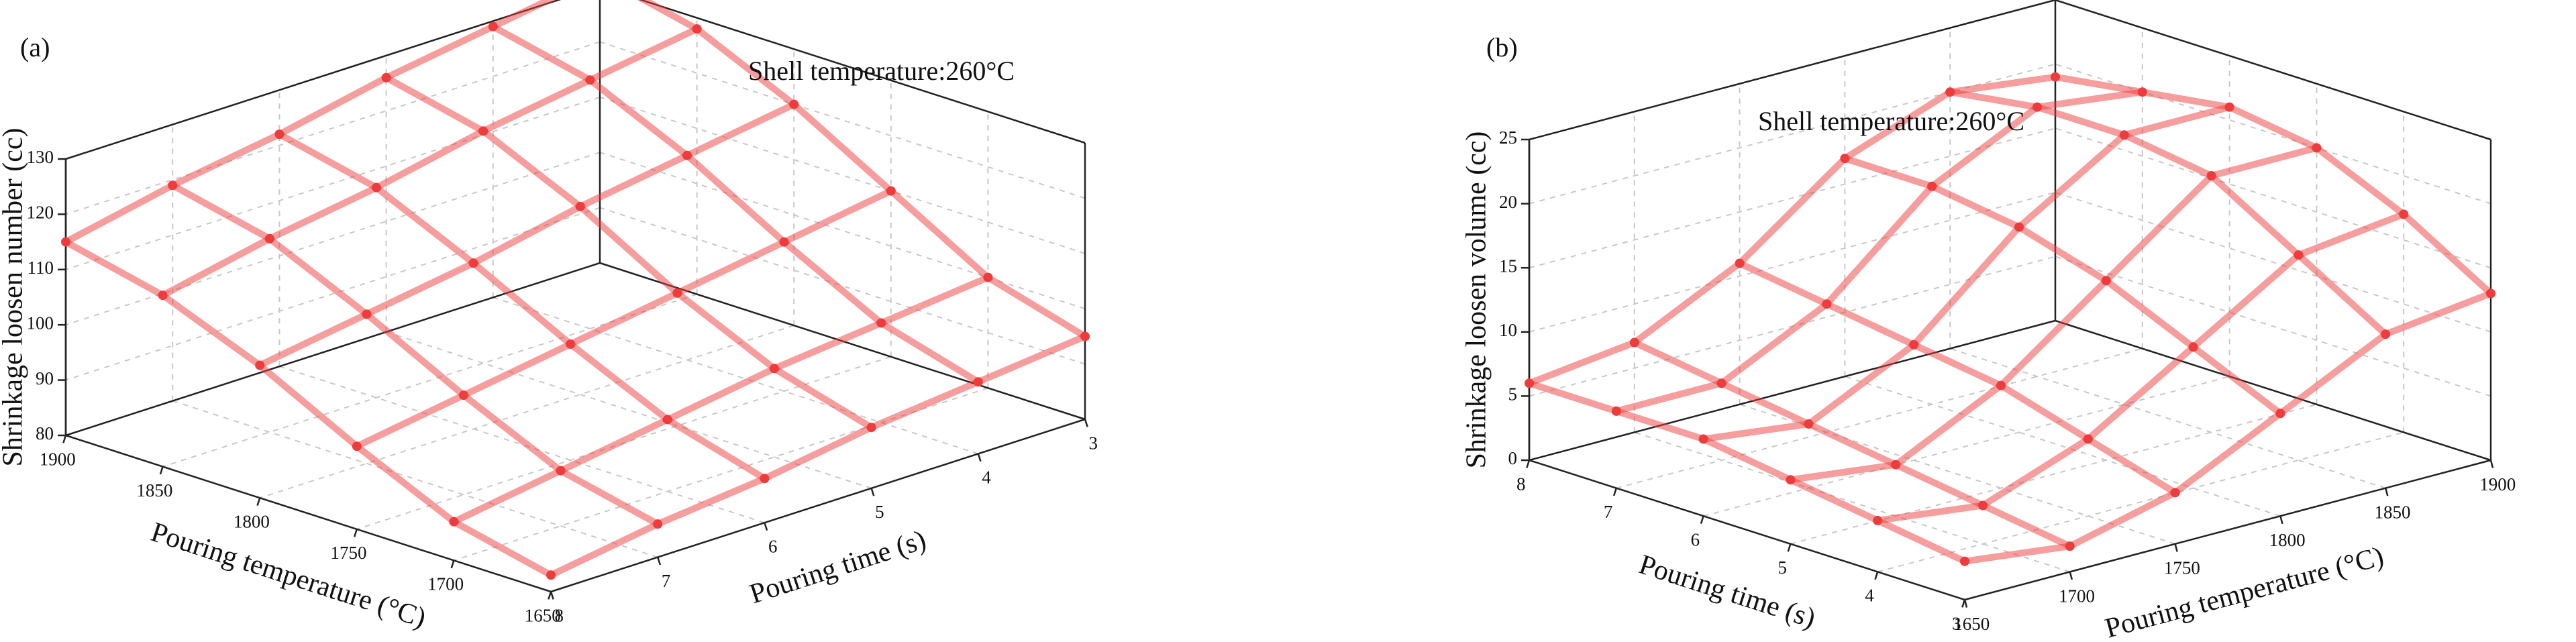 Image resolution: width=2576 pixels, height=642 pixels. Describe the element at coordinates (1502, 47) in the screenshot. I see `panel-label: (b)` at that location.